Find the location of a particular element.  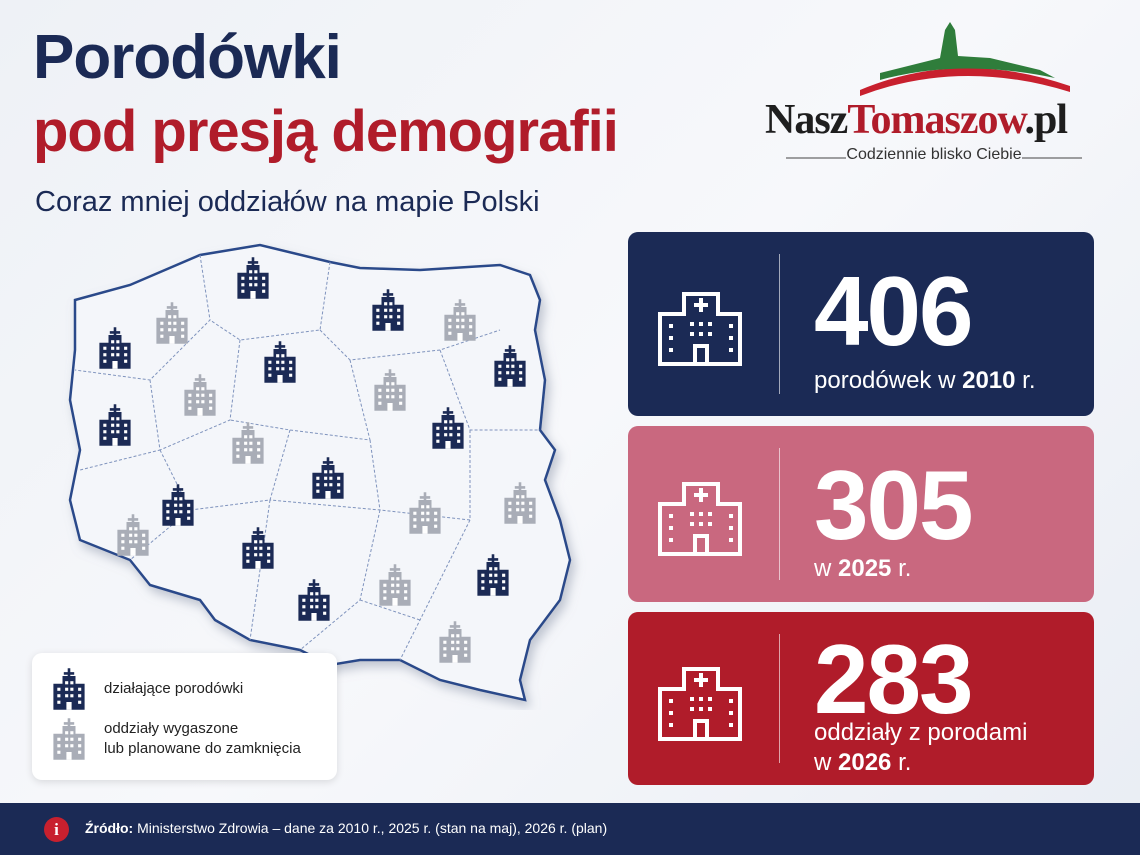

caption-line: w 2025 r. is located at coordinates (862, 569).